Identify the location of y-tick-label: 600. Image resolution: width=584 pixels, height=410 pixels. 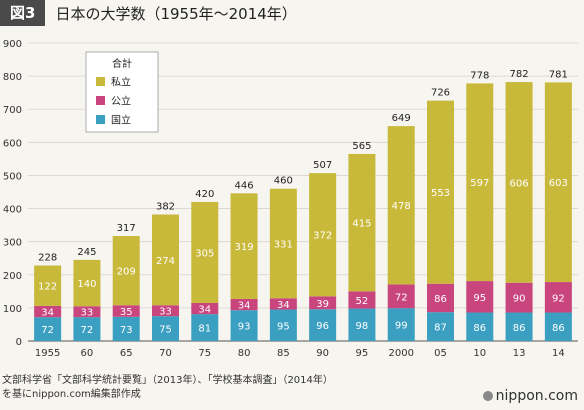
(12, 143).